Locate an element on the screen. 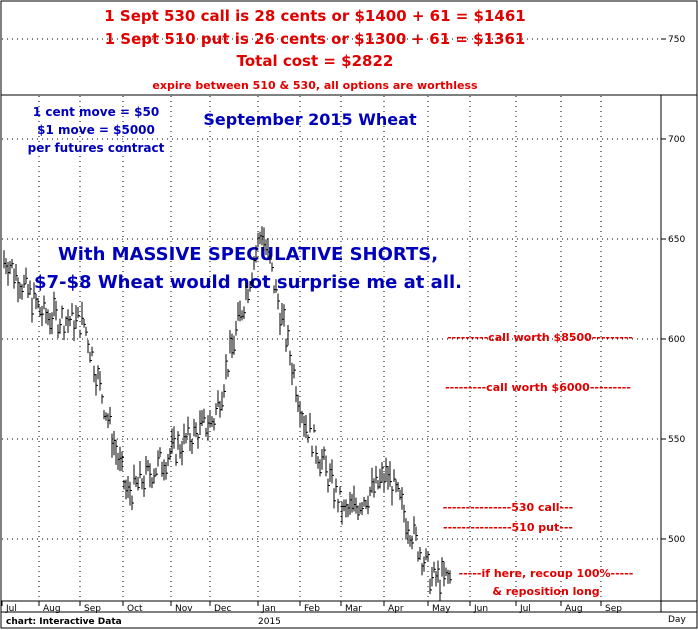 The image size is (698, 630). time-tick-label: Dec is located at coordinates (222, 609).